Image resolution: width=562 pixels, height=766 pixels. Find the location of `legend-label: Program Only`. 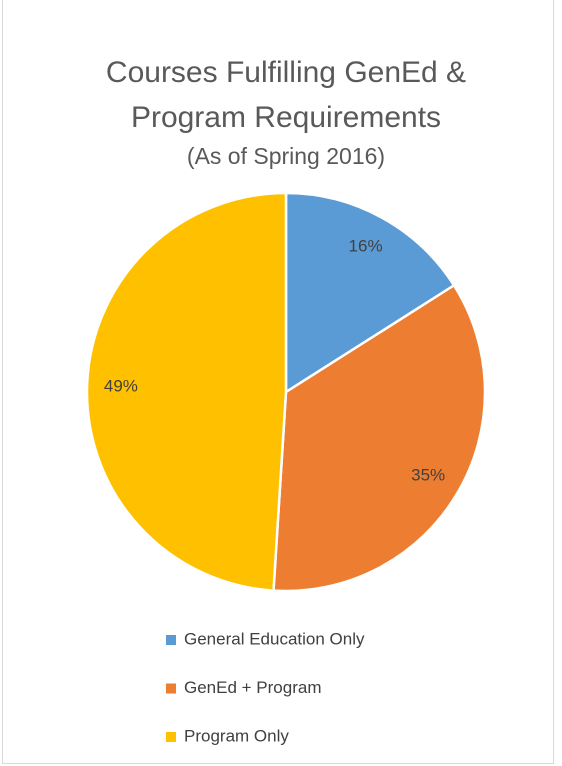

legend-label: Program Only is located at coordinates (236, 735).